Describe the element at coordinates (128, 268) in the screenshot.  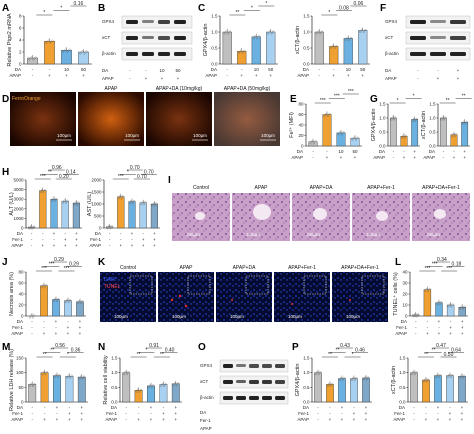
I see `micro-k-label-1: Control` at that location.